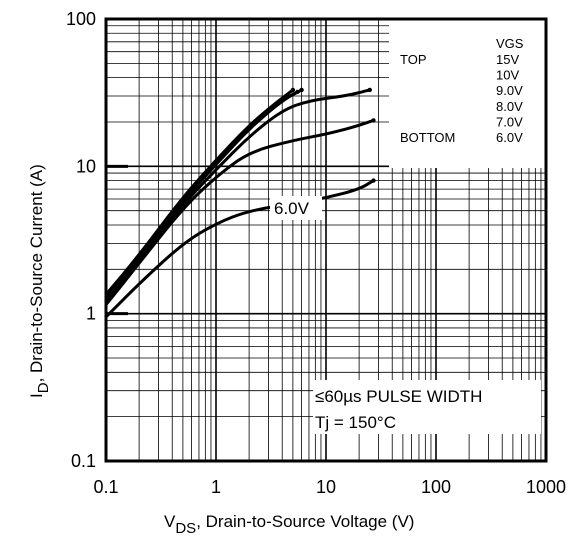 The image size is (574, 538). What do you see at coordinates (436, 487) in the screenshot?
I see `x-tick-label: 100` at bounding box center [436, 487].